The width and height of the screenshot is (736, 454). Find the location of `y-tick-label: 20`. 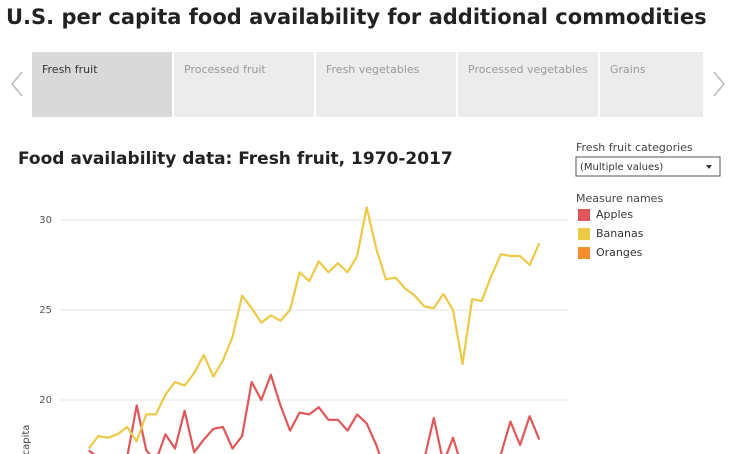

y-tick-label: 20 is located at coordinates (45, 400).